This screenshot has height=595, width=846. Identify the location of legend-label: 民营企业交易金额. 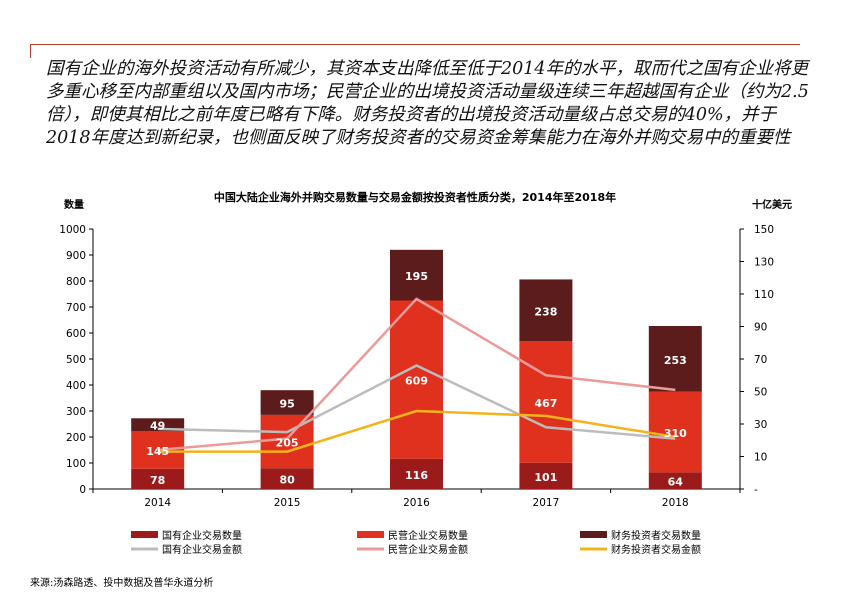
(428, 549).